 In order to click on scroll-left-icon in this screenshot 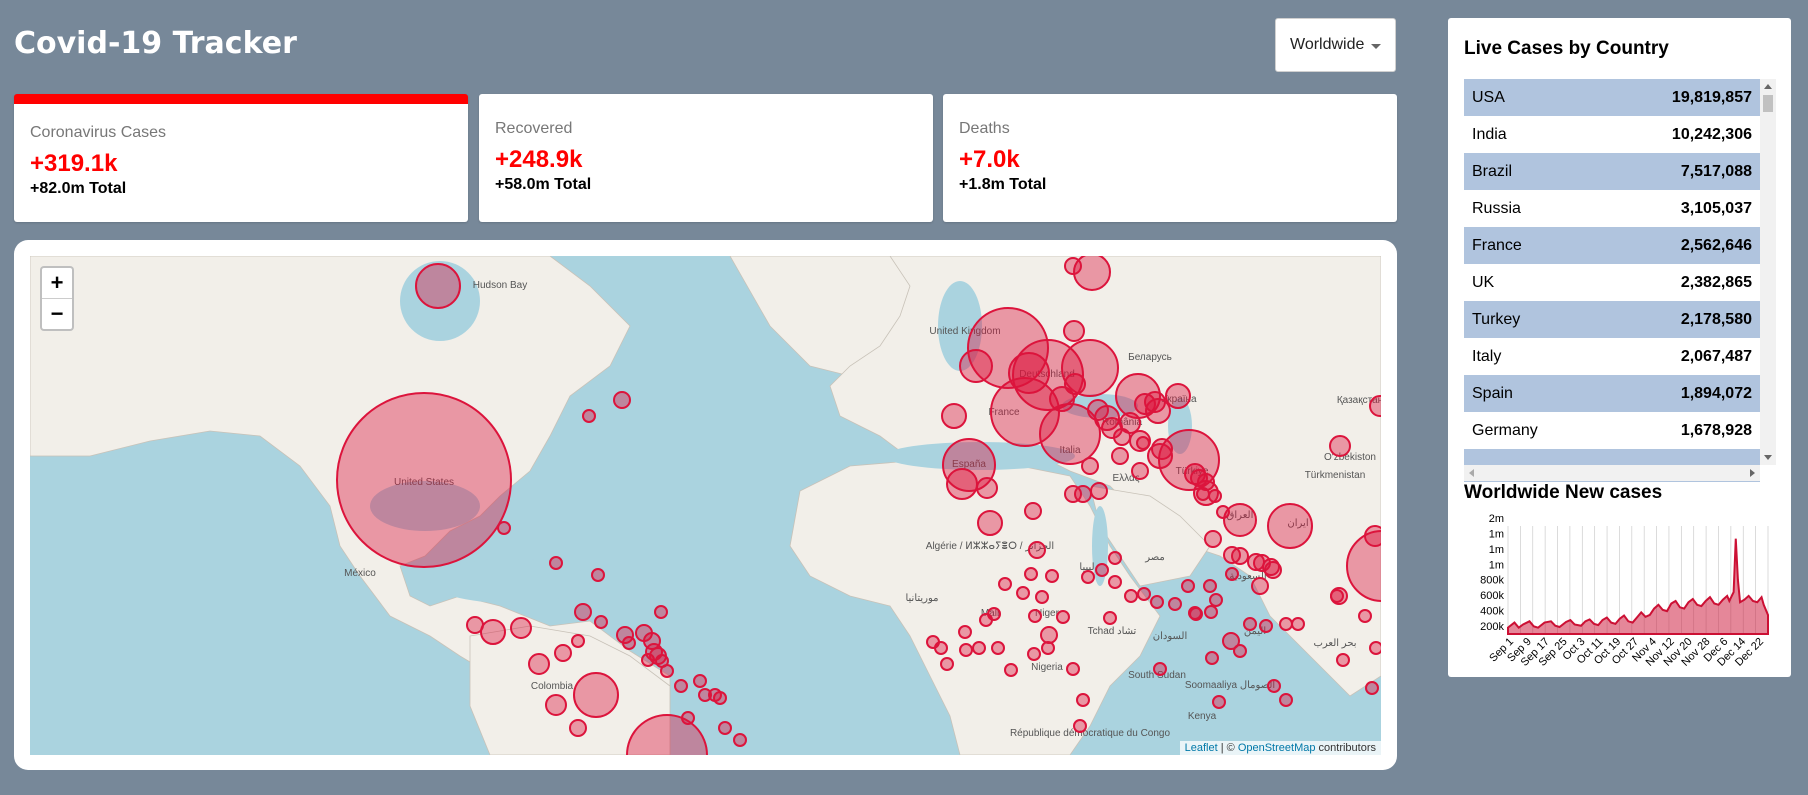, I will do `click(1471, 473)`.